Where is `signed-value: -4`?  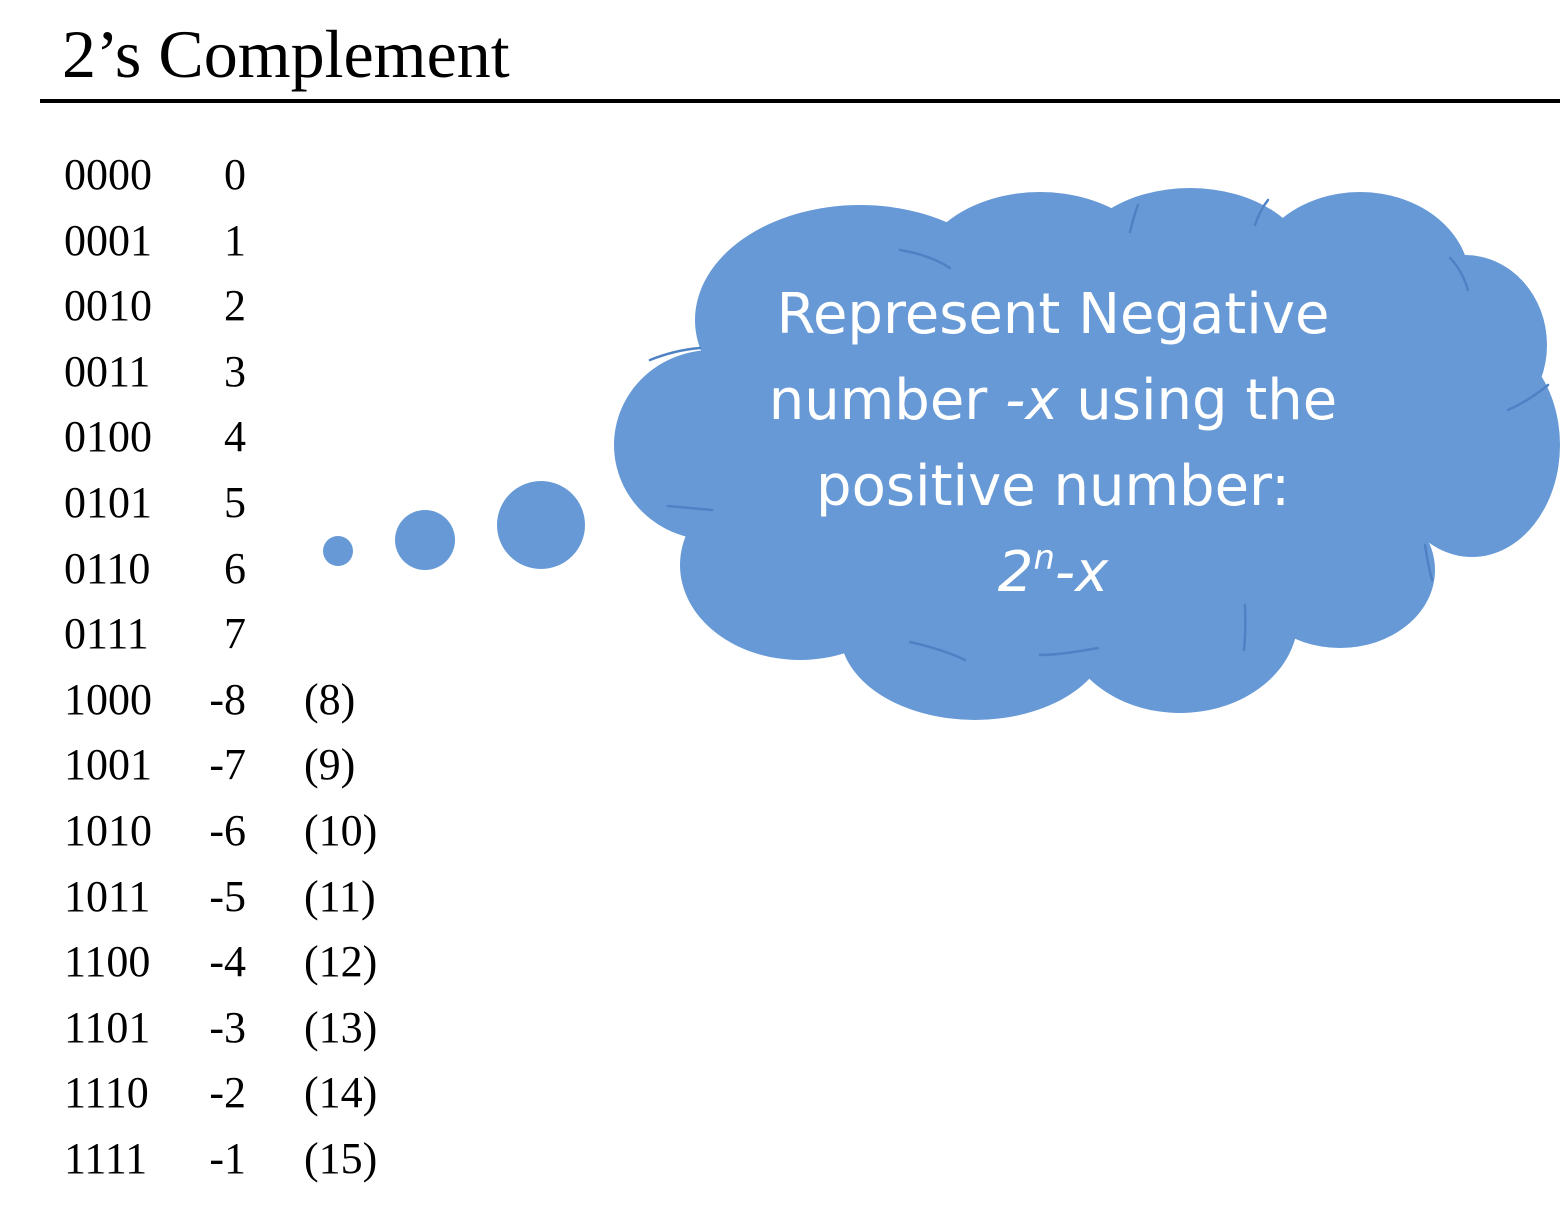
signed-value: -4 is located at coordinates (227, 962).